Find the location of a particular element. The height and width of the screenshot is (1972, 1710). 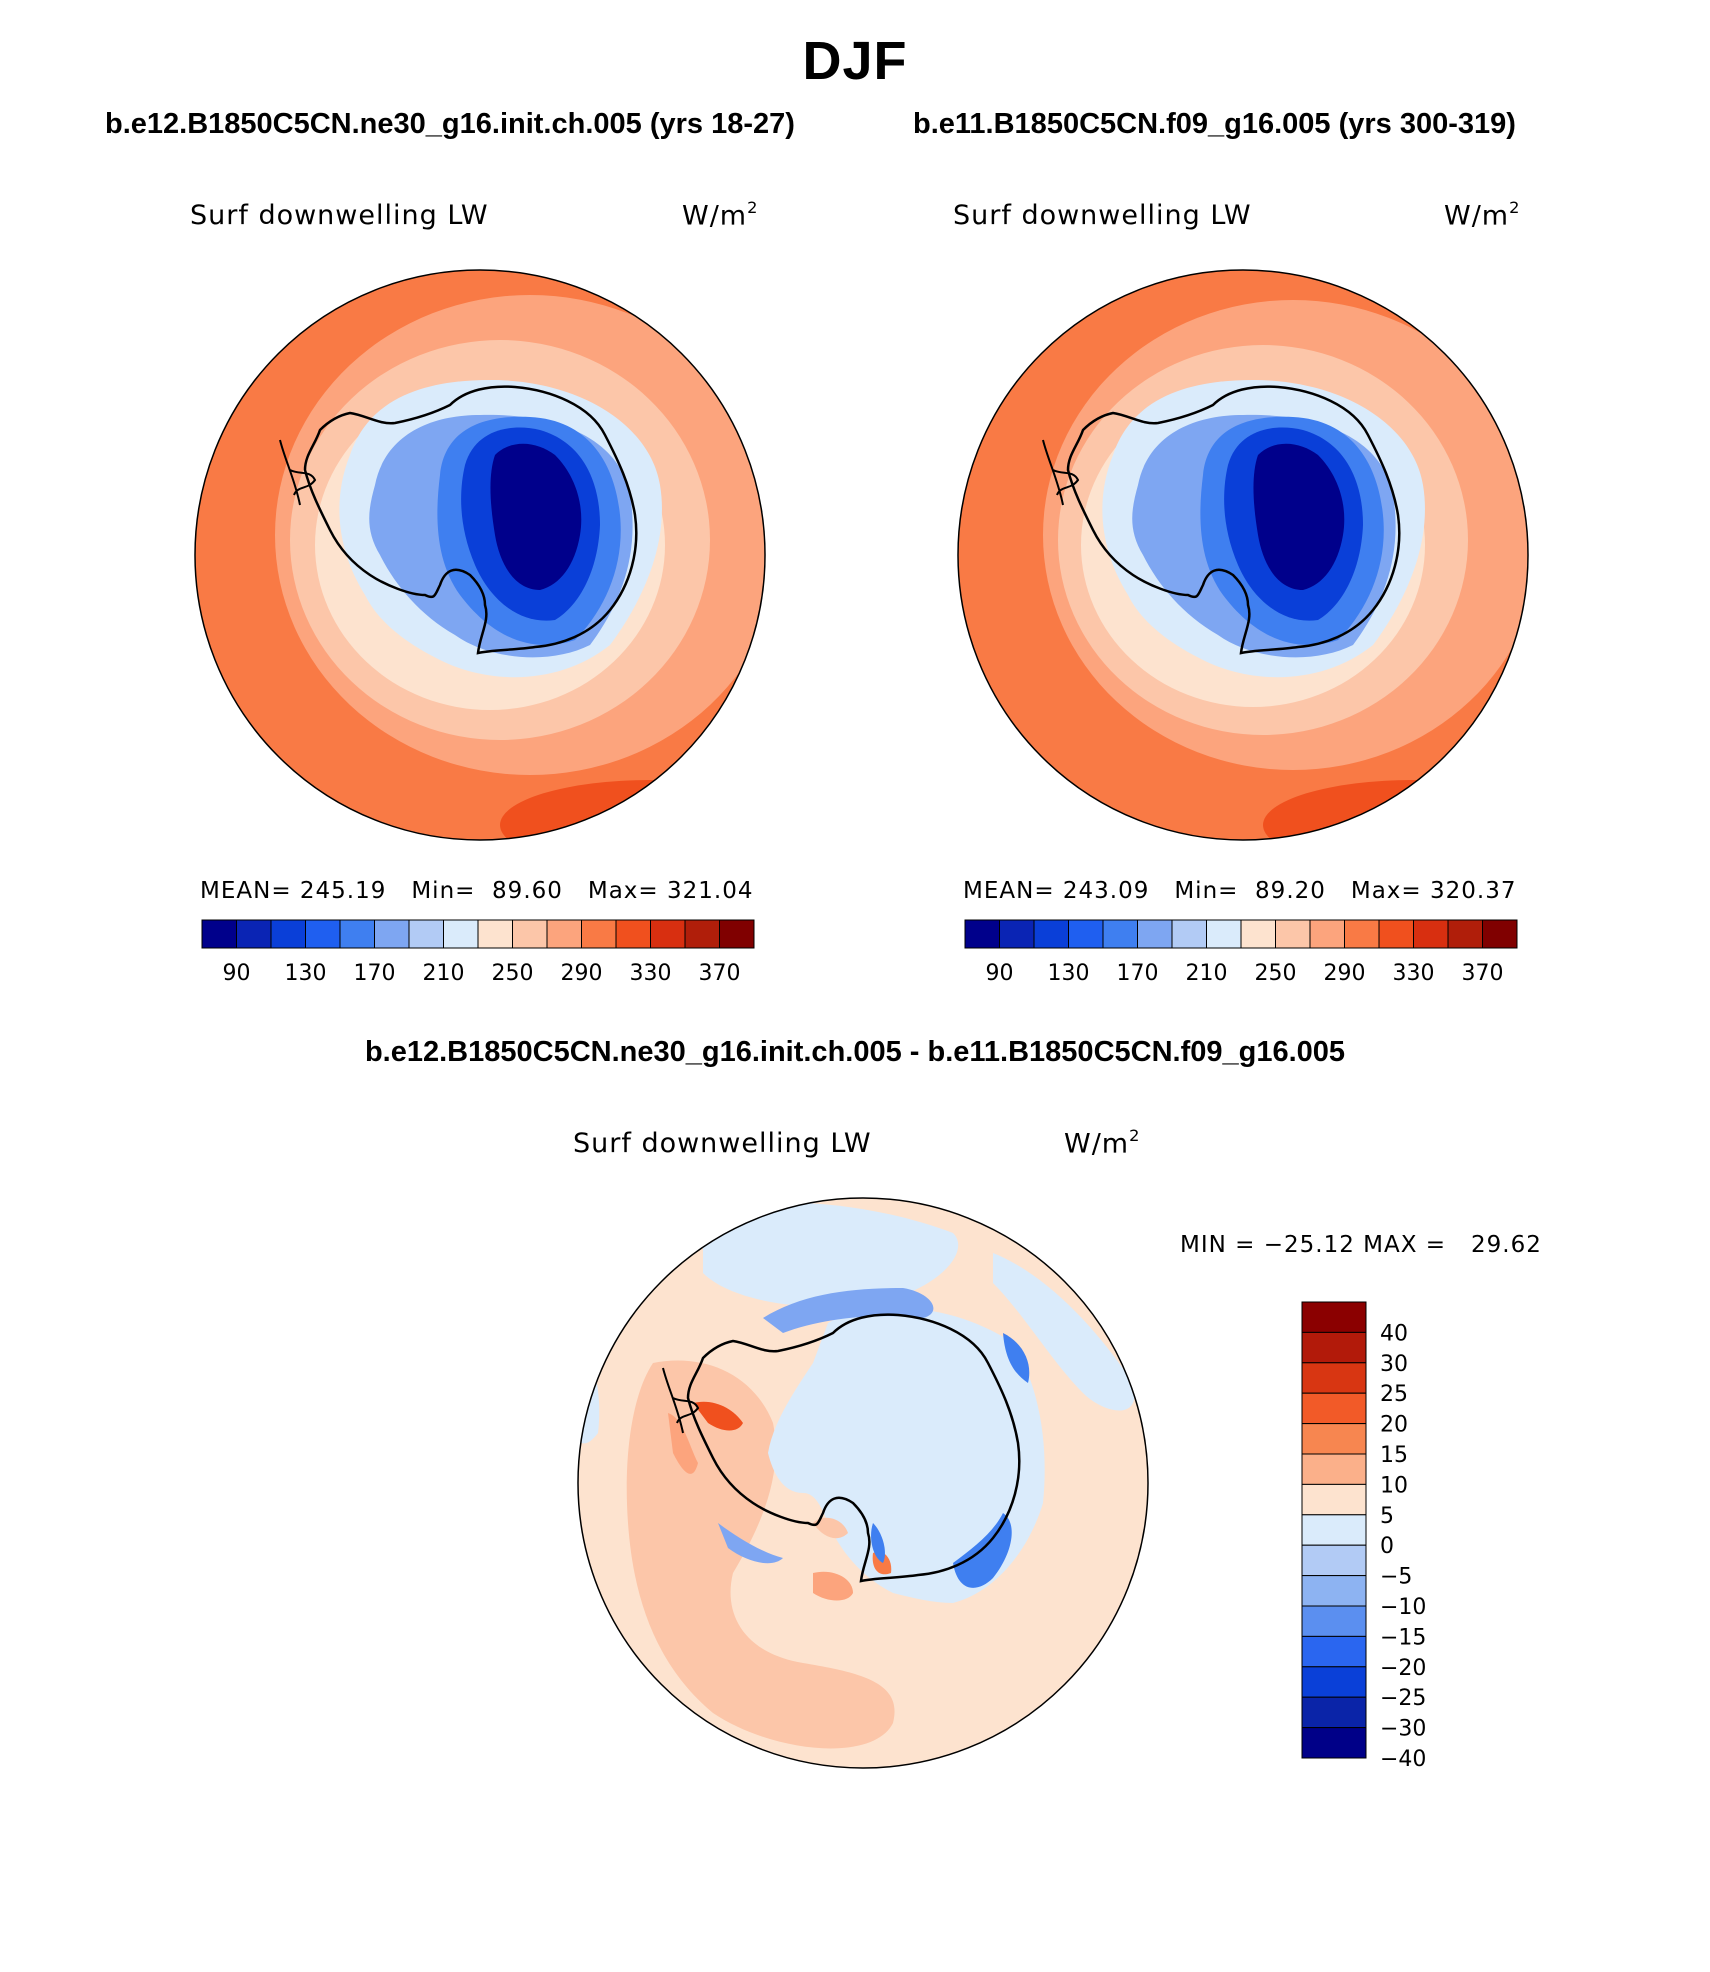

panel1-variable: Surf downwelling LW is located at coordinates (339, 215).